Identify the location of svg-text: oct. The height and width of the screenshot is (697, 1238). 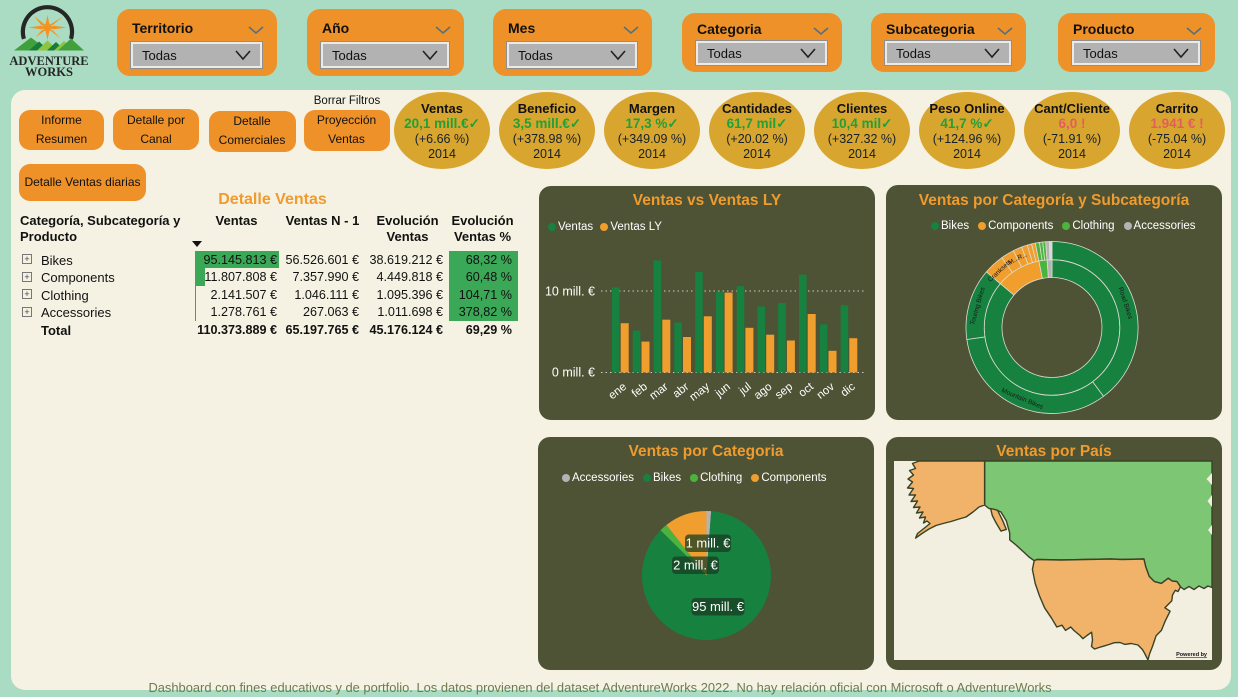
(807, 389).